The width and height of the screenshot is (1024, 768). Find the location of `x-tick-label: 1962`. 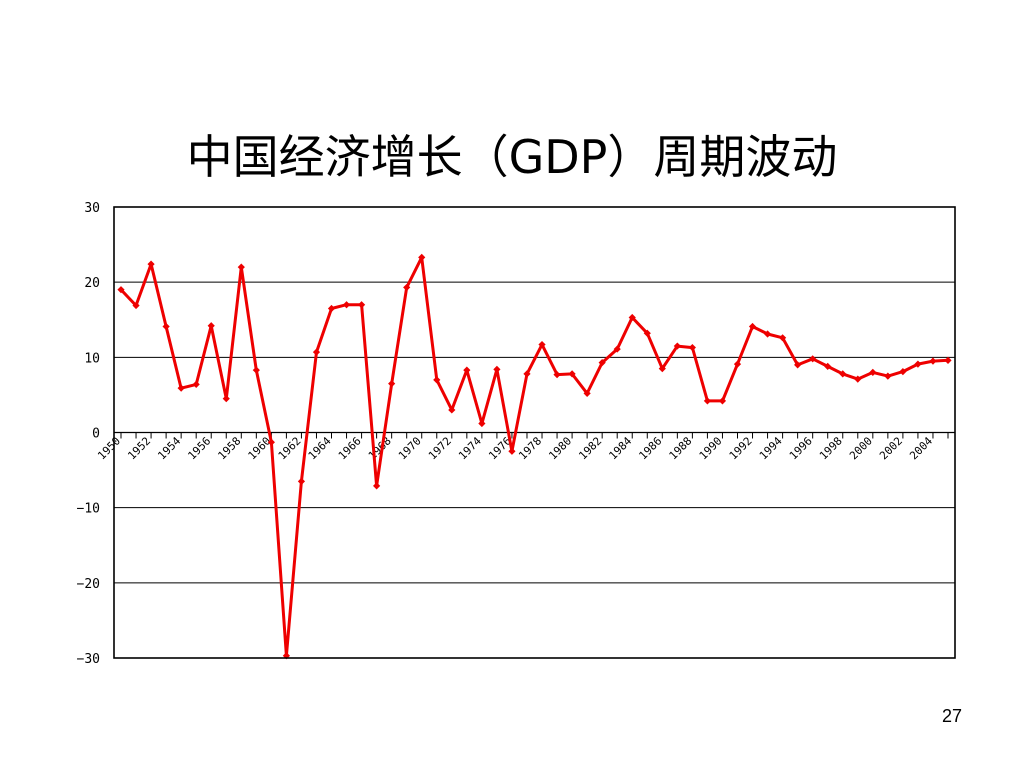

x-tick-label: 1962 is located at coordinates (290, 448).